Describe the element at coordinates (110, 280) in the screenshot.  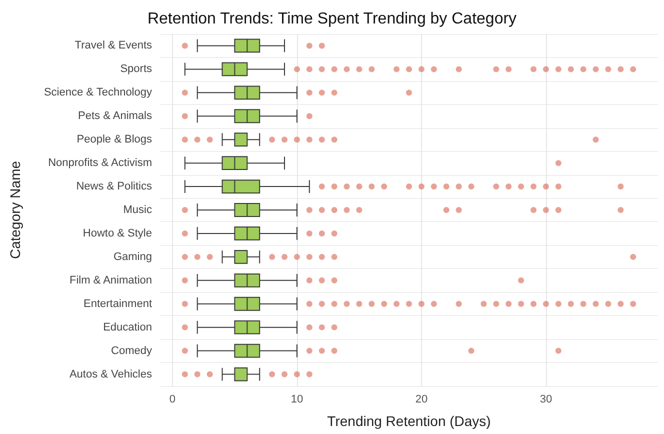
I see `y-tick-label: Film & Animation` at that location.